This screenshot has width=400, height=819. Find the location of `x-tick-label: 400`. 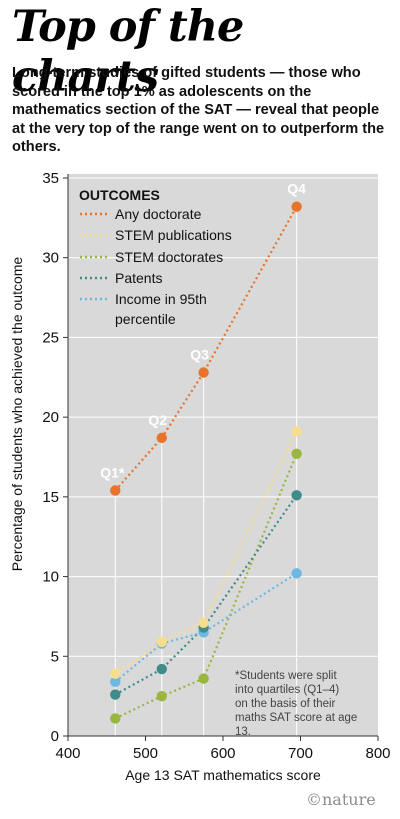

x-tick-label: 400 is located at coordinates (67, 753).